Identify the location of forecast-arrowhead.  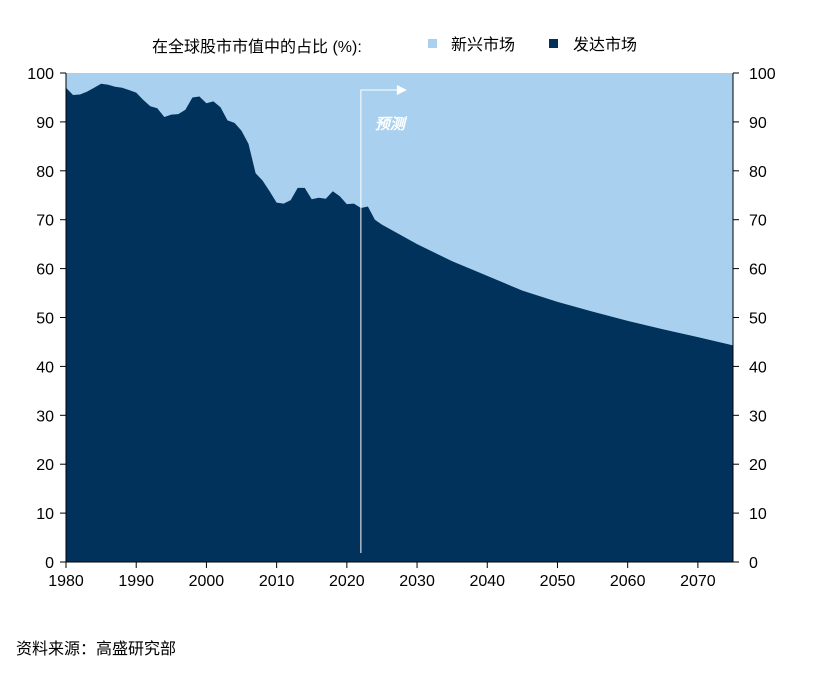
(401, 90).